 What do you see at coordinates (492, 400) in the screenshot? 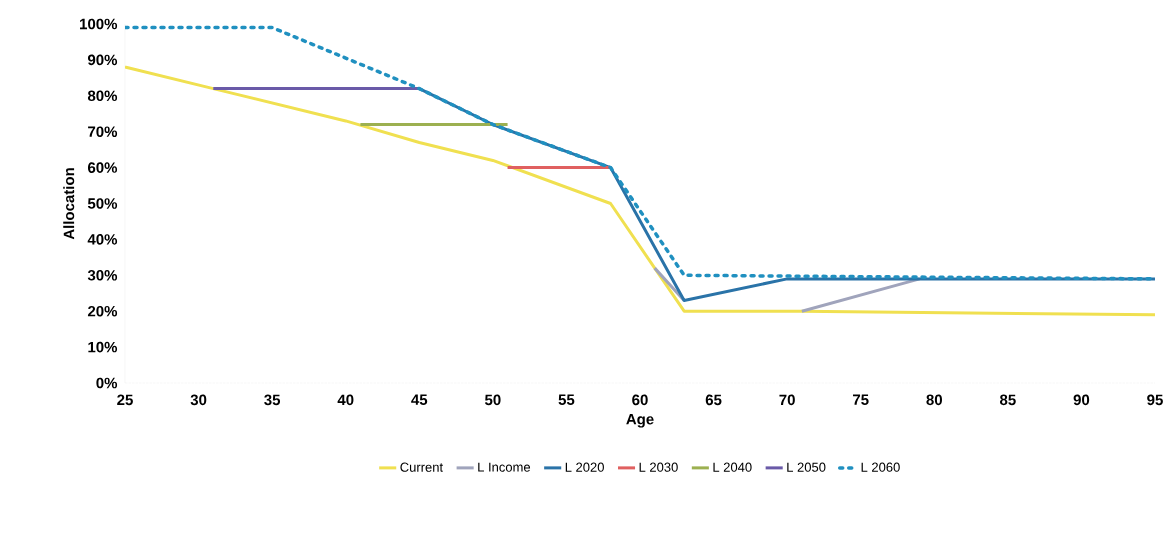
I see `x-tick-label: 50` at bounding box center [492, 400].